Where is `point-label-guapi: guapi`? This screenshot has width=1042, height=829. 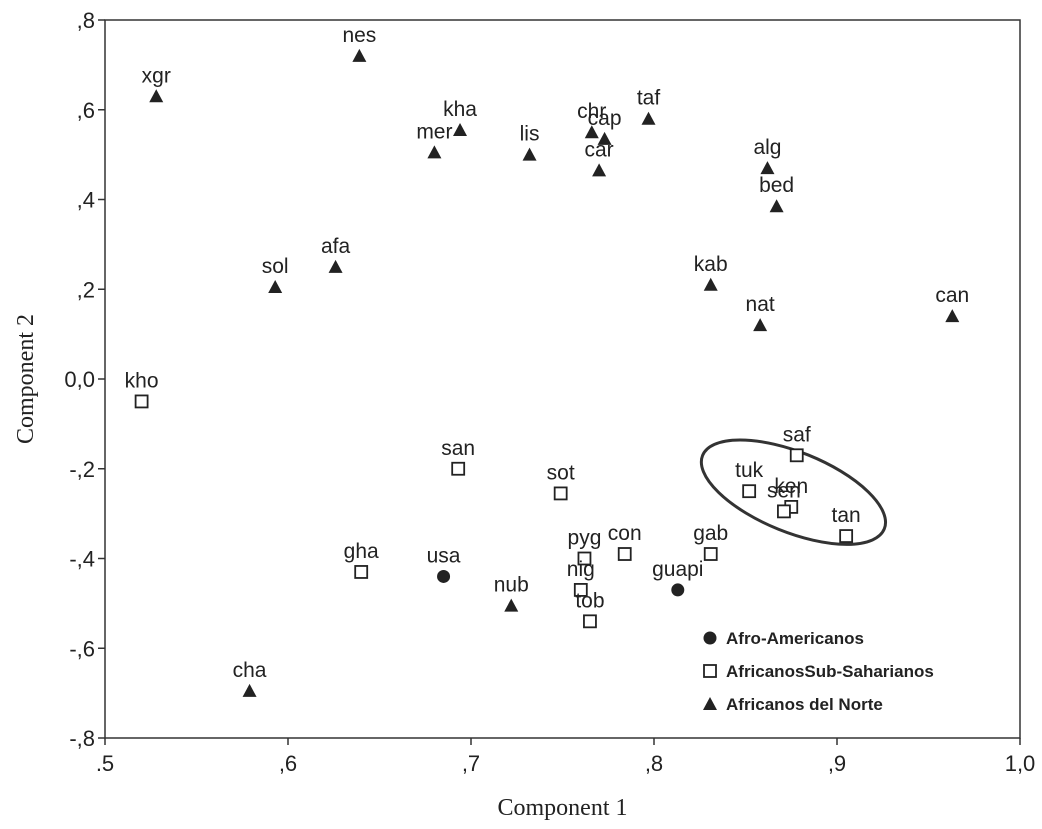 point-label-guapi: guapi is located at coordinates (677, 569).